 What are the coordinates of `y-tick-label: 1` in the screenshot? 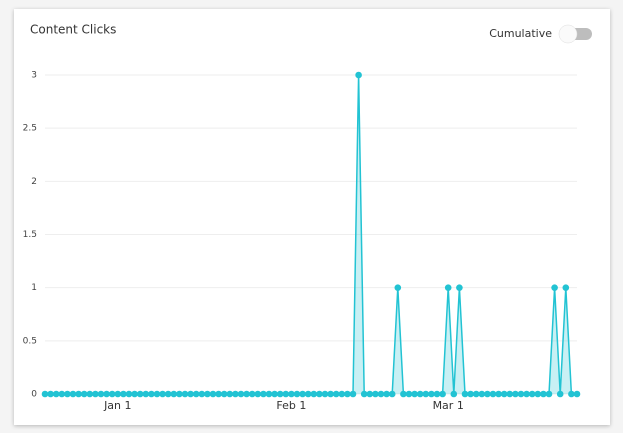 It's located at (34, 288).